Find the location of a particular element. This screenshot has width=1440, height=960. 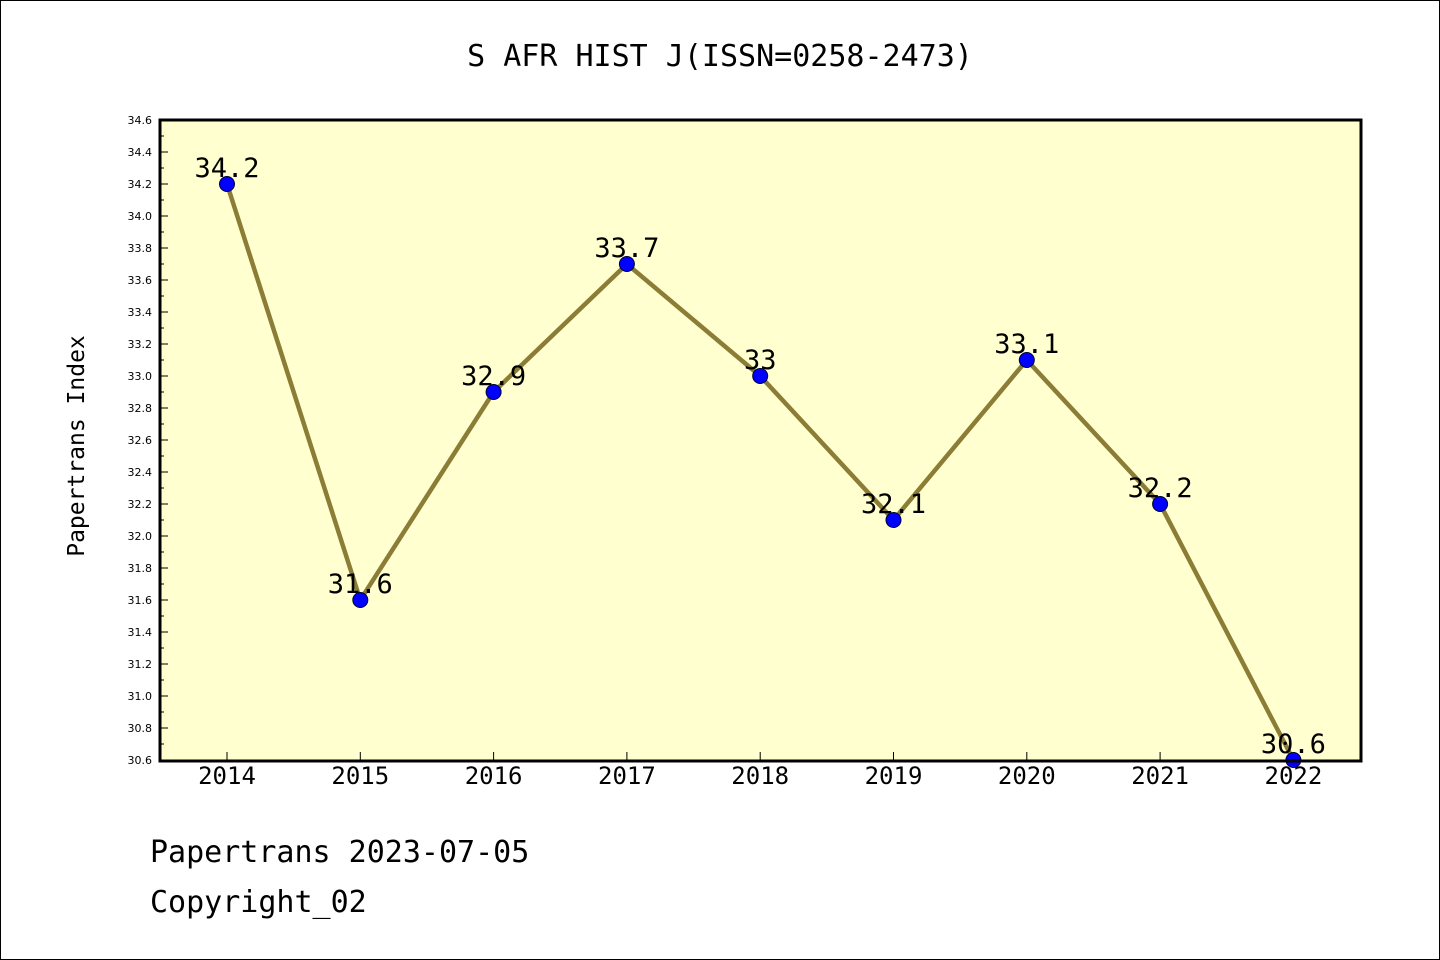

data-label: 32.1 is located at coordinates (893, 504).